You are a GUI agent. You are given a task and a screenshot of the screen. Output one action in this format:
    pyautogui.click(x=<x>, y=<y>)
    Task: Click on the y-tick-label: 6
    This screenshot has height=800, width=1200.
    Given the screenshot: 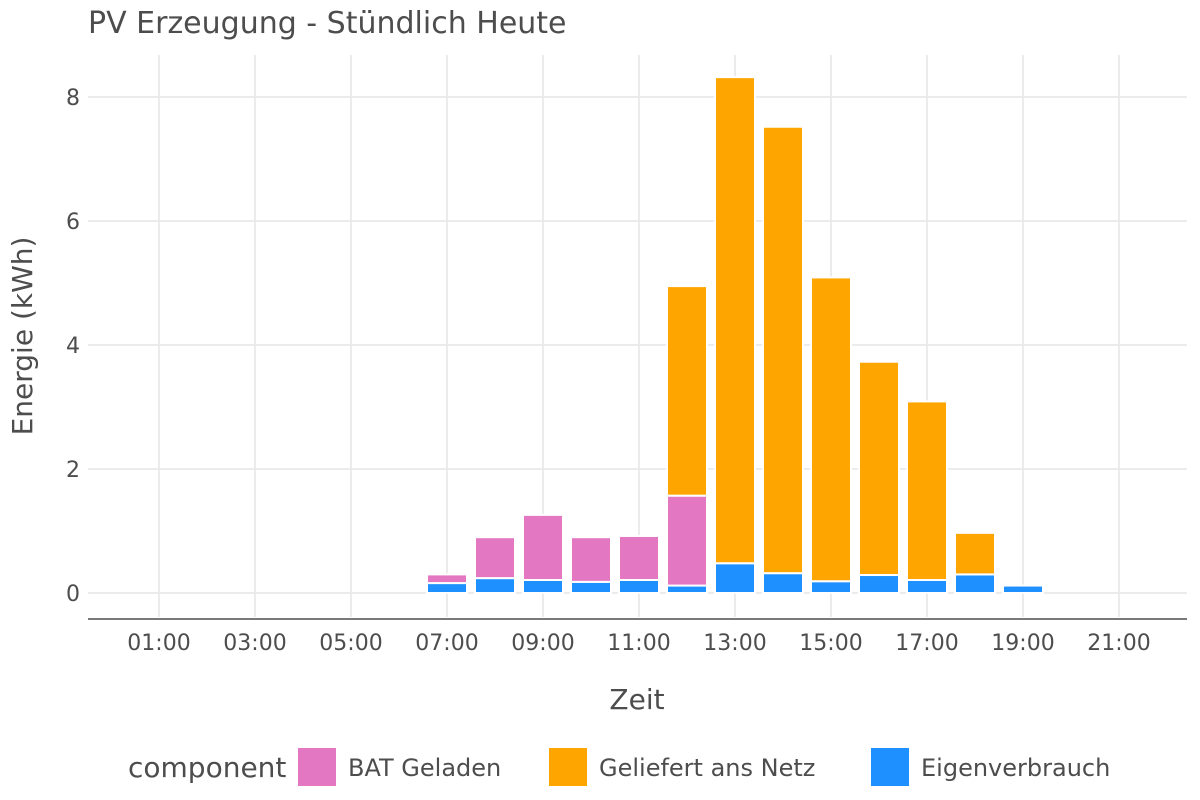 What is the action you would take?
    pyautogui.click(x=73, y=222)
    